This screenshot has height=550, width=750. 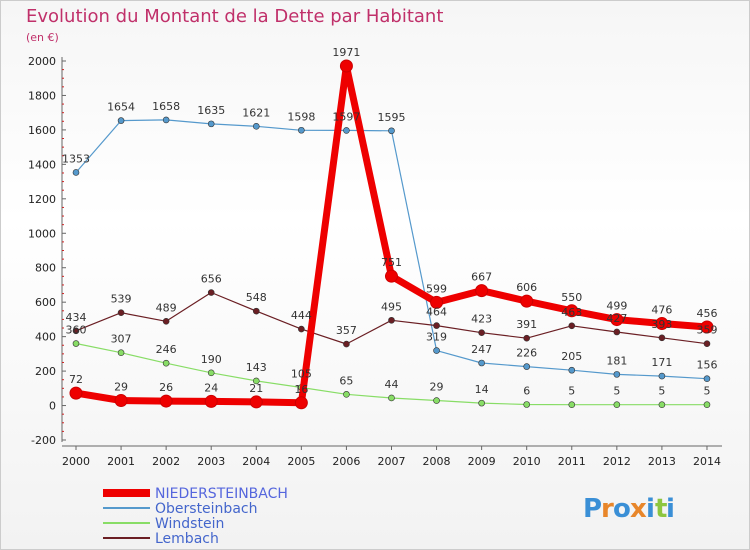 I want to click on proxiti-logo: Pr o x i ti, so click(x=629, y=509).